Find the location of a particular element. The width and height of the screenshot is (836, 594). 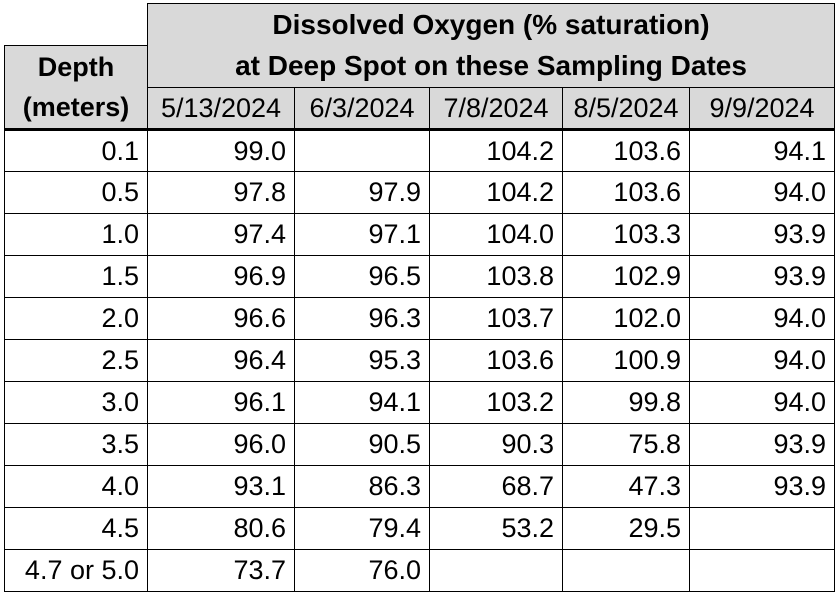

value-cell: 99.0 is located at coordinates (221, 150).